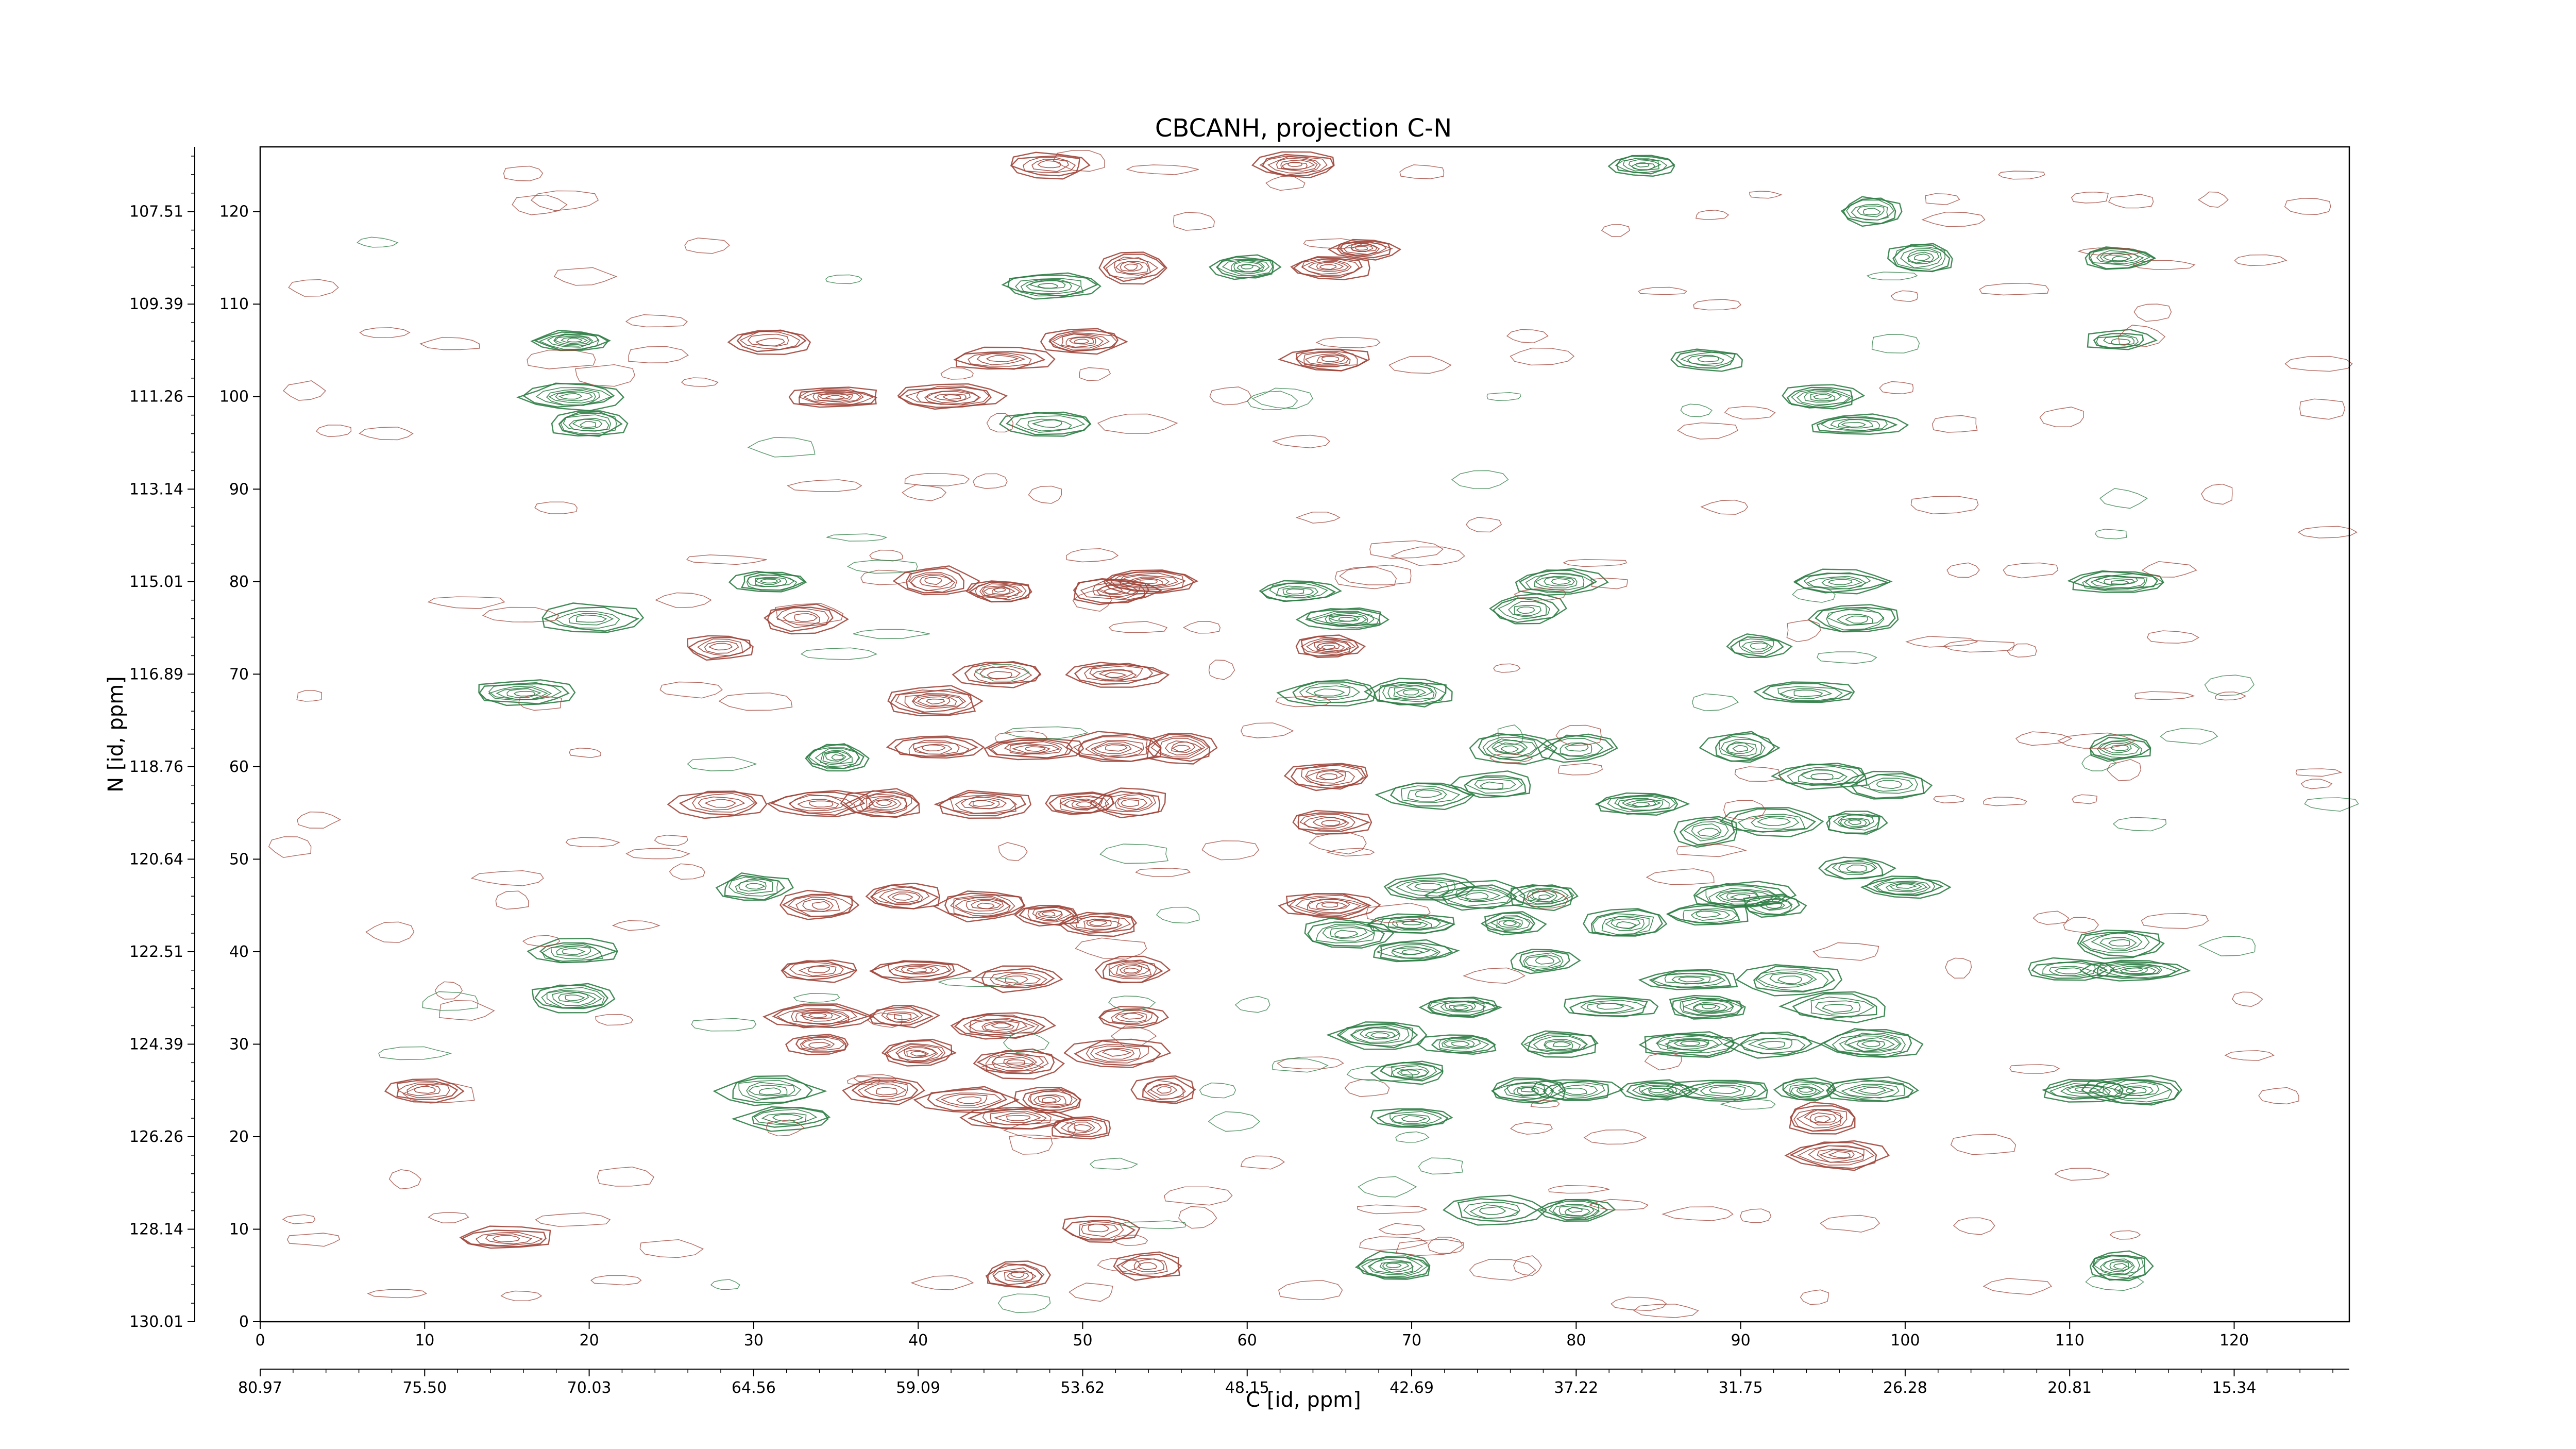  I want to click on y-index-tick-label: 20, so click(239, 1137).